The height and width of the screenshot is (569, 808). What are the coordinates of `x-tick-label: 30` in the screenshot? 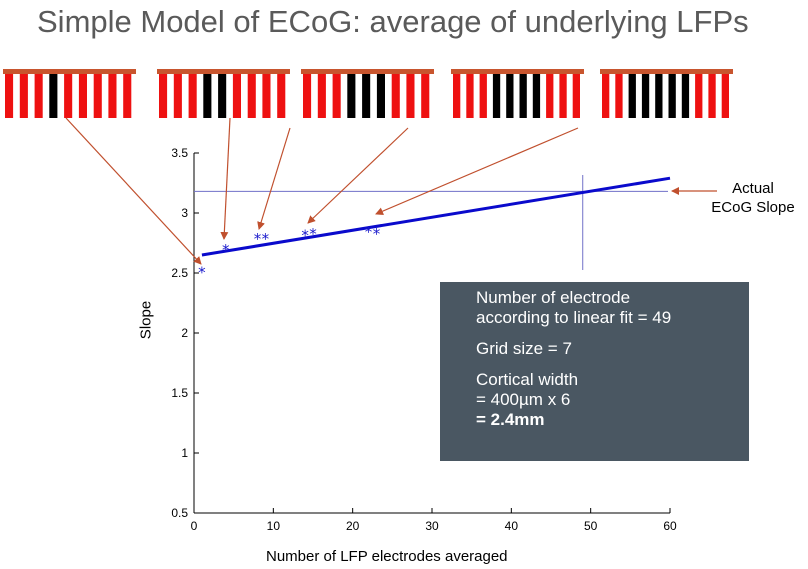 It's located at (432, 526).